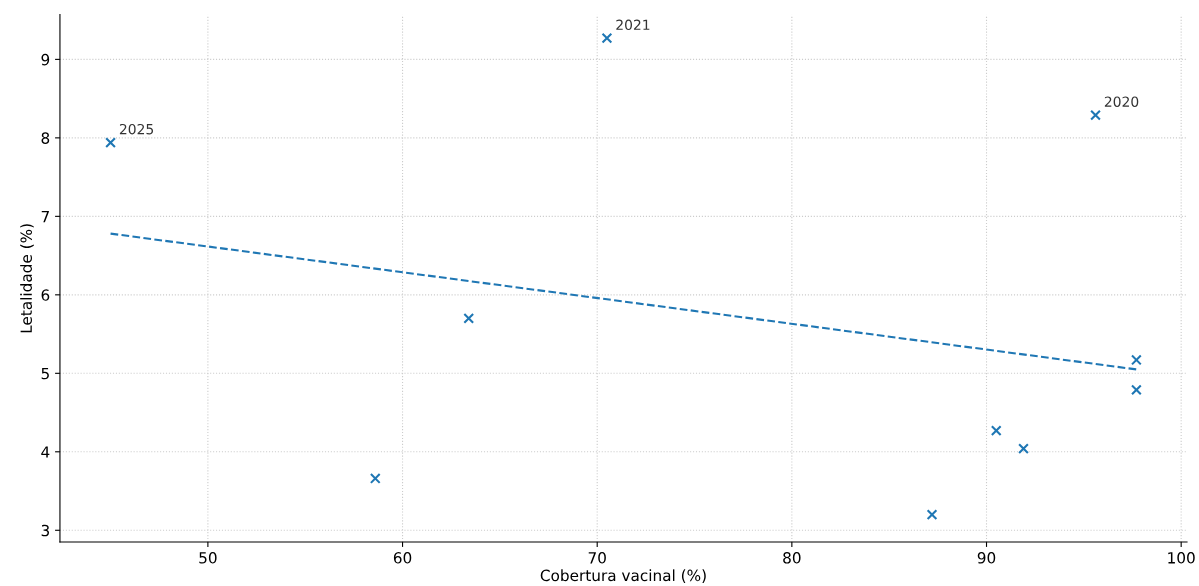 This screenshot has height=586, width=1199. Describe the element at coordinates (45, 138) in the screenshot. I see `y-tick-label: 8` at that location.